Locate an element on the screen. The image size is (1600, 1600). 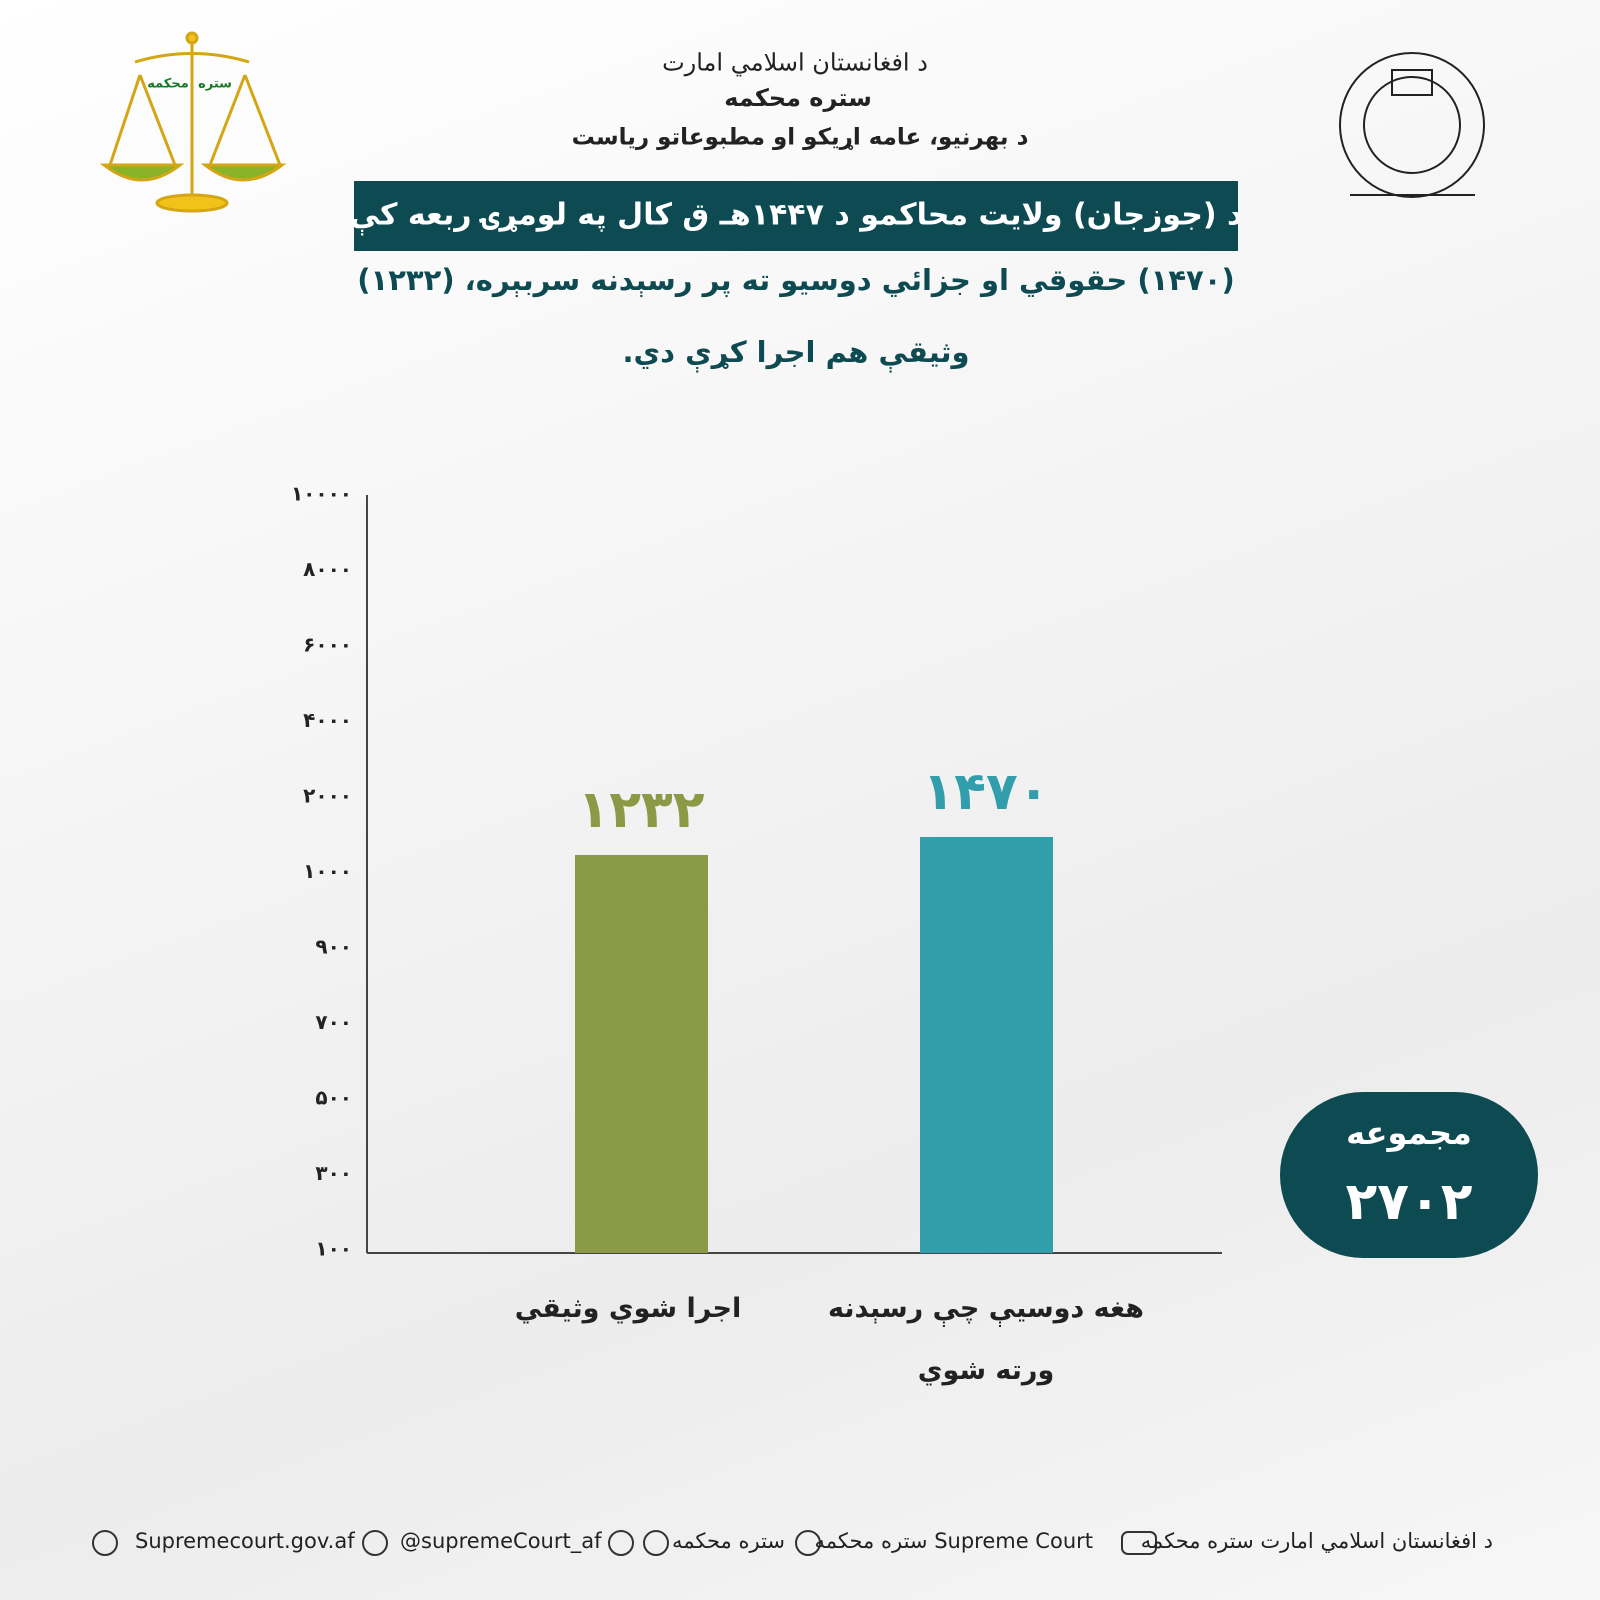
footer-icons is located at coordinates (624, 1543).